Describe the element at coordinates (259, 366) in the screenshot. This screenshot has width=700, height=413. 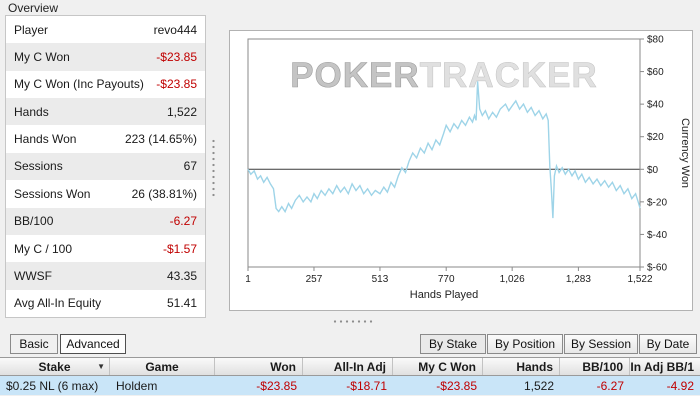
I see `column-header-won: Won` at that location.